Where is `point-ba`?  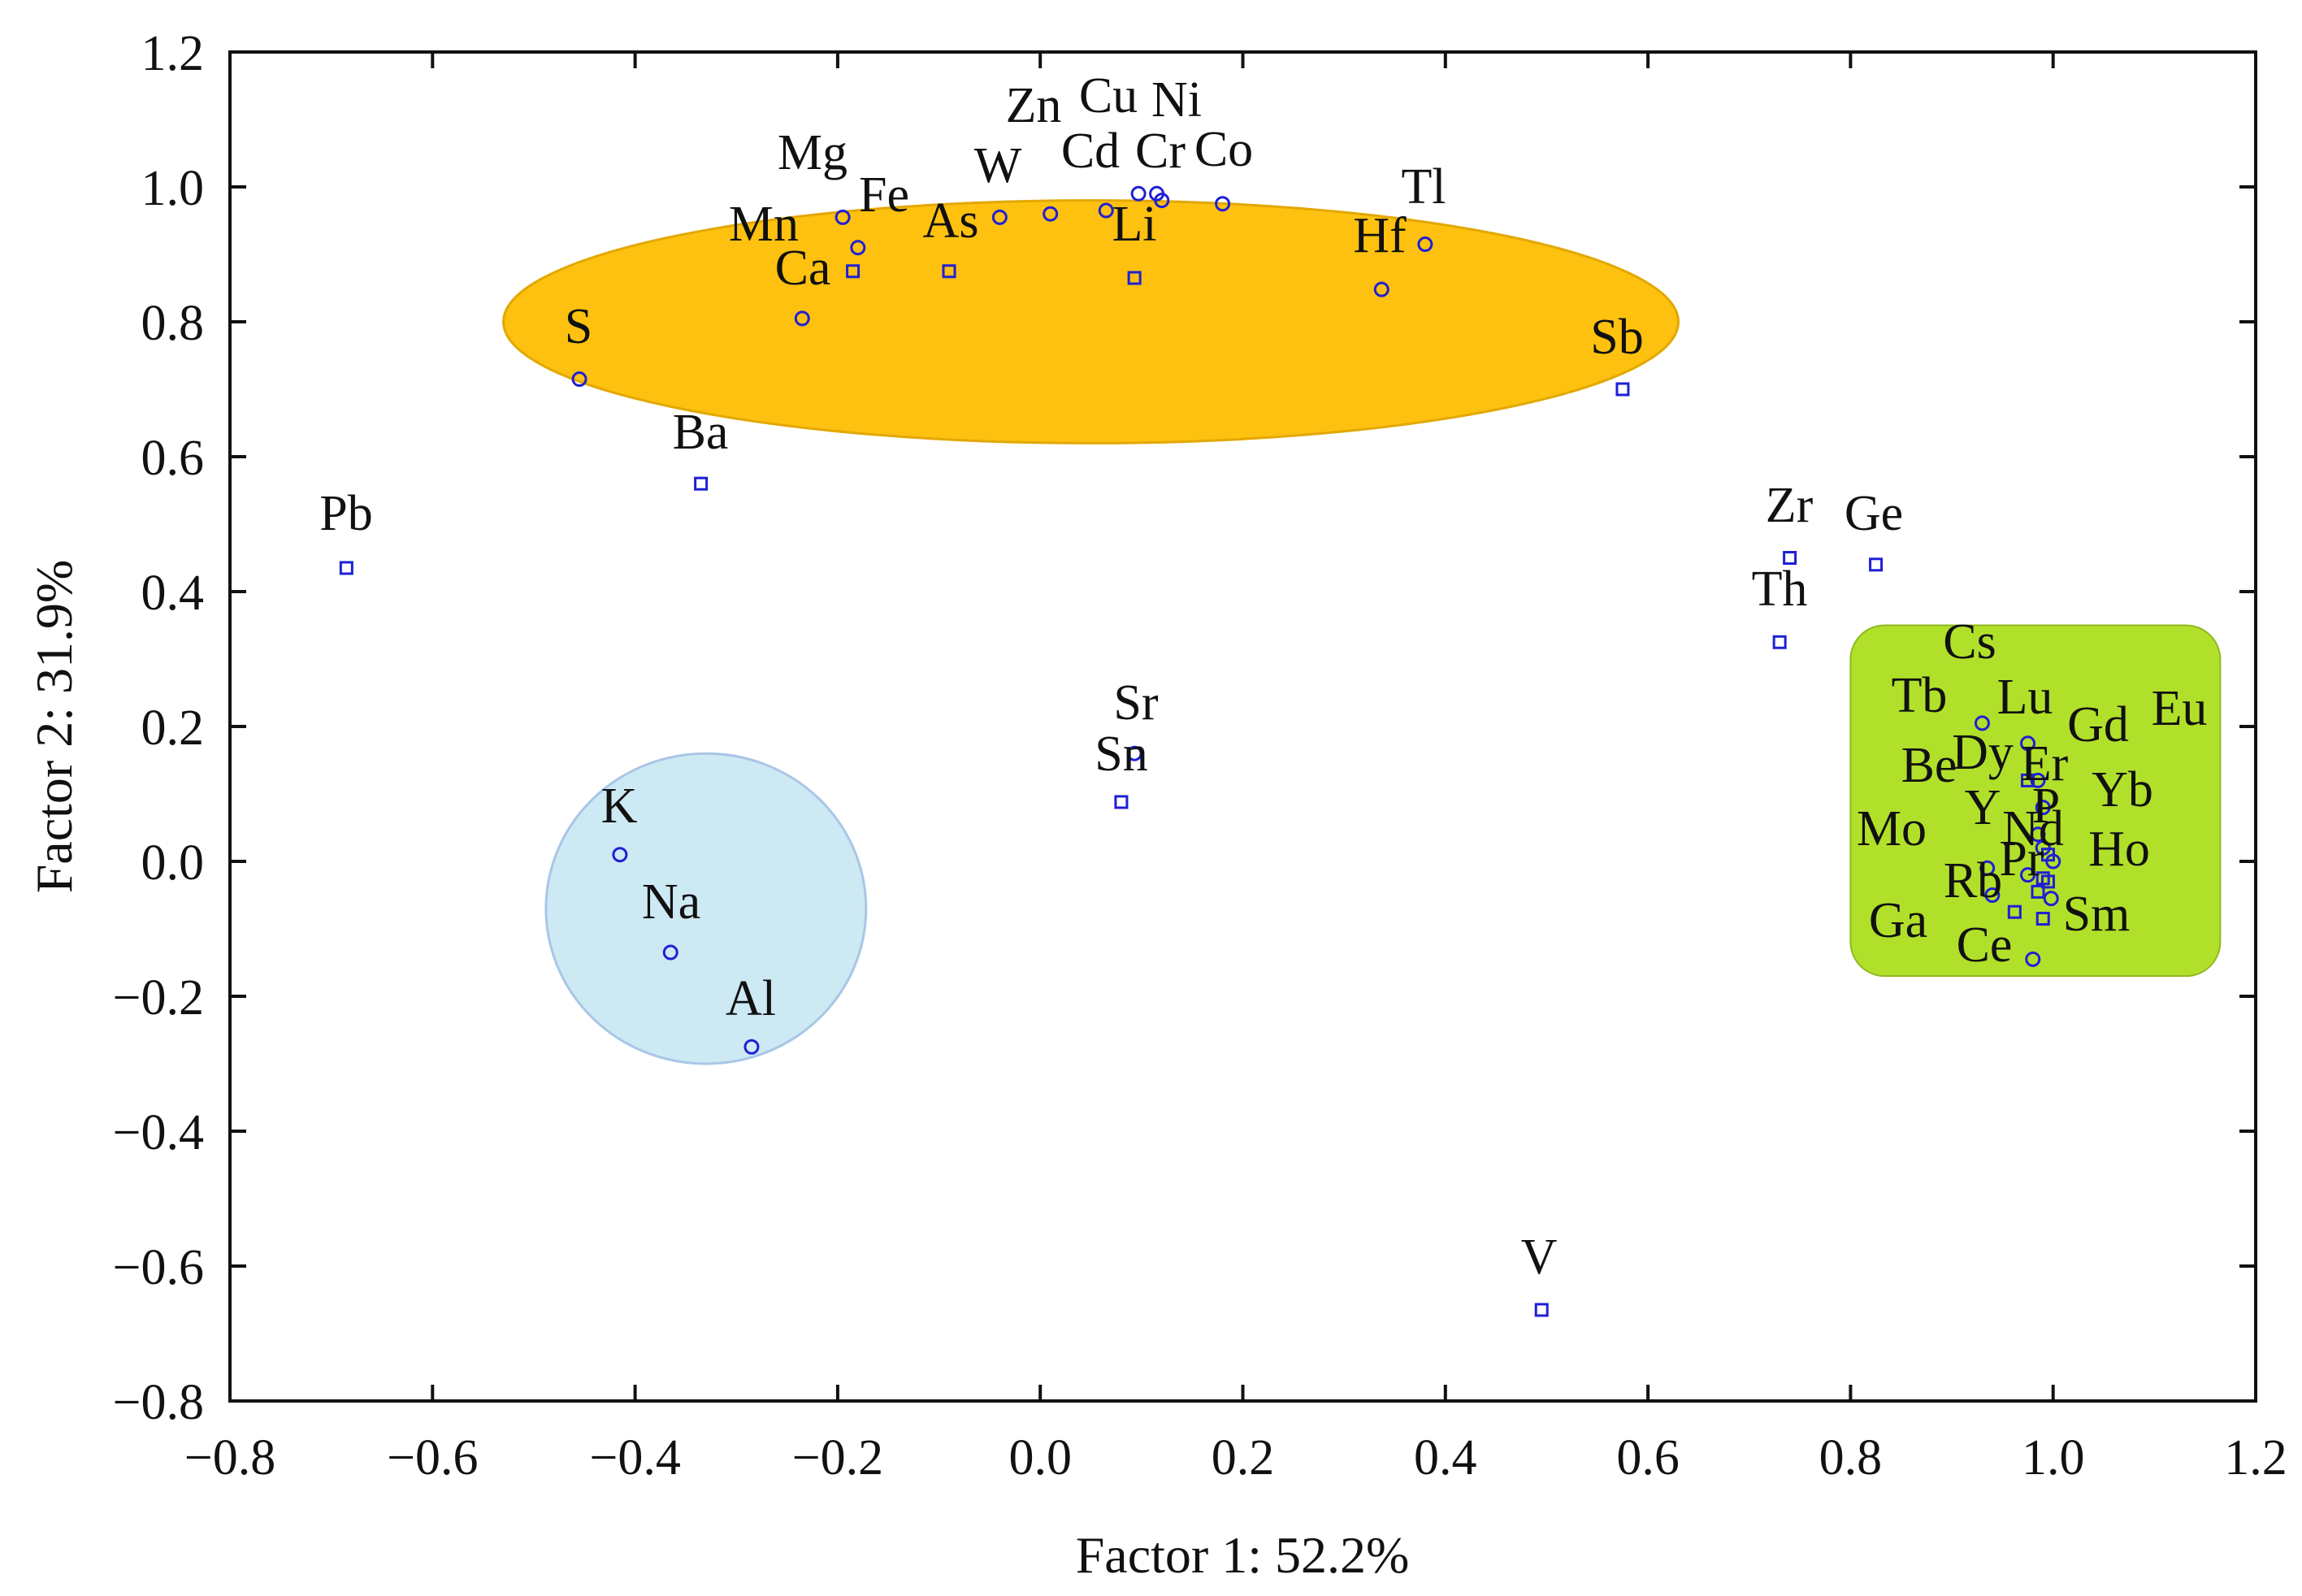 point-ba is located at coordinates (701, 483).